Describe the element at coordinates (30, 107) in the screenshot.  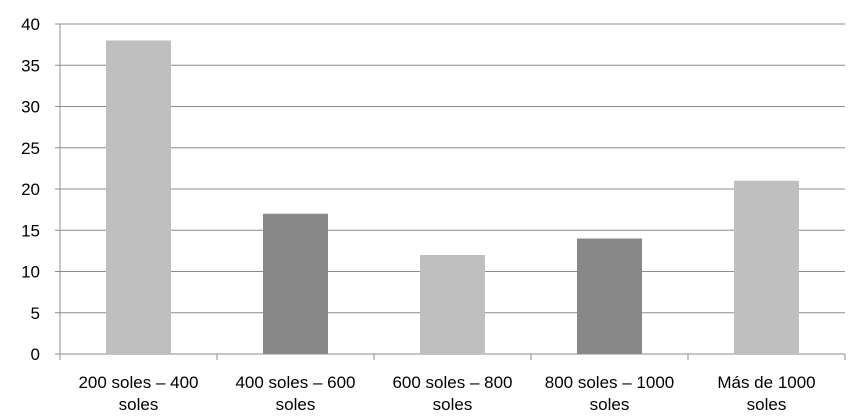
I see `y-tick-label: 30` at that location.